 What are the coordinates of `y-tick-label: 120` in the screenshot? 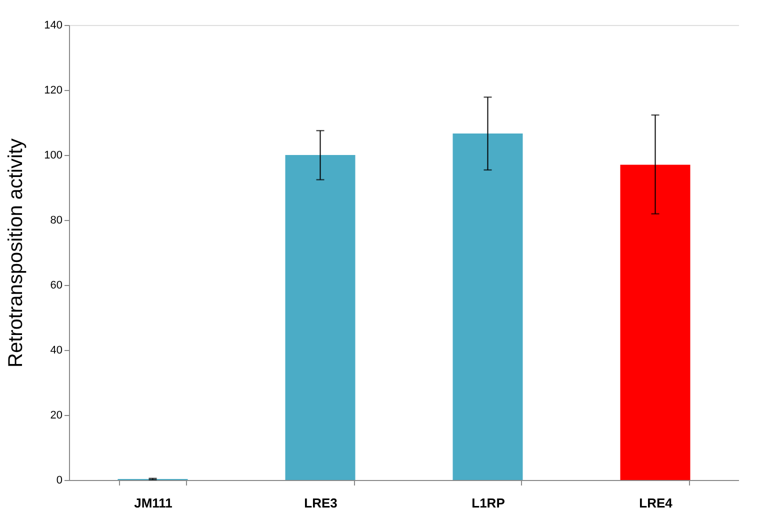 It's located at (53, 90).